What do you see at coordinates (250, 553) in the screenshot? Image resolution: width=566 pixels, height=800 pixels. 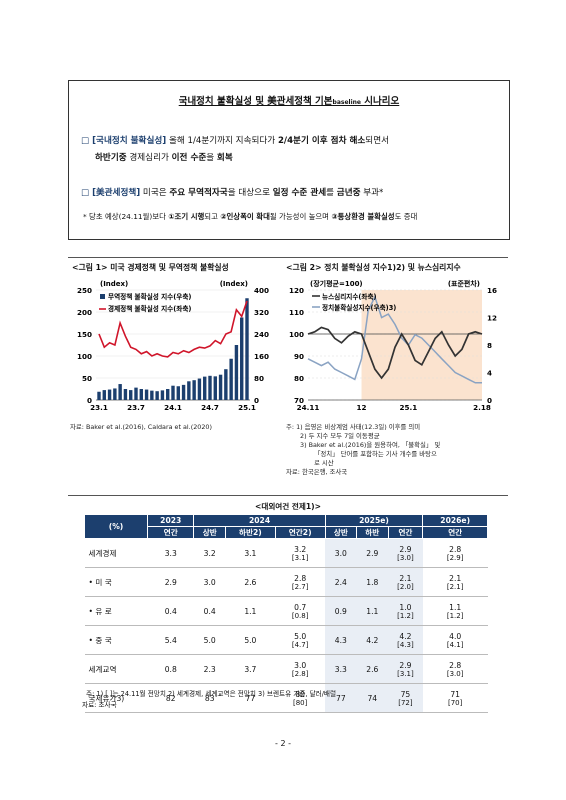 I see `cell-value: 3.1` at bounding box center [250, 553].